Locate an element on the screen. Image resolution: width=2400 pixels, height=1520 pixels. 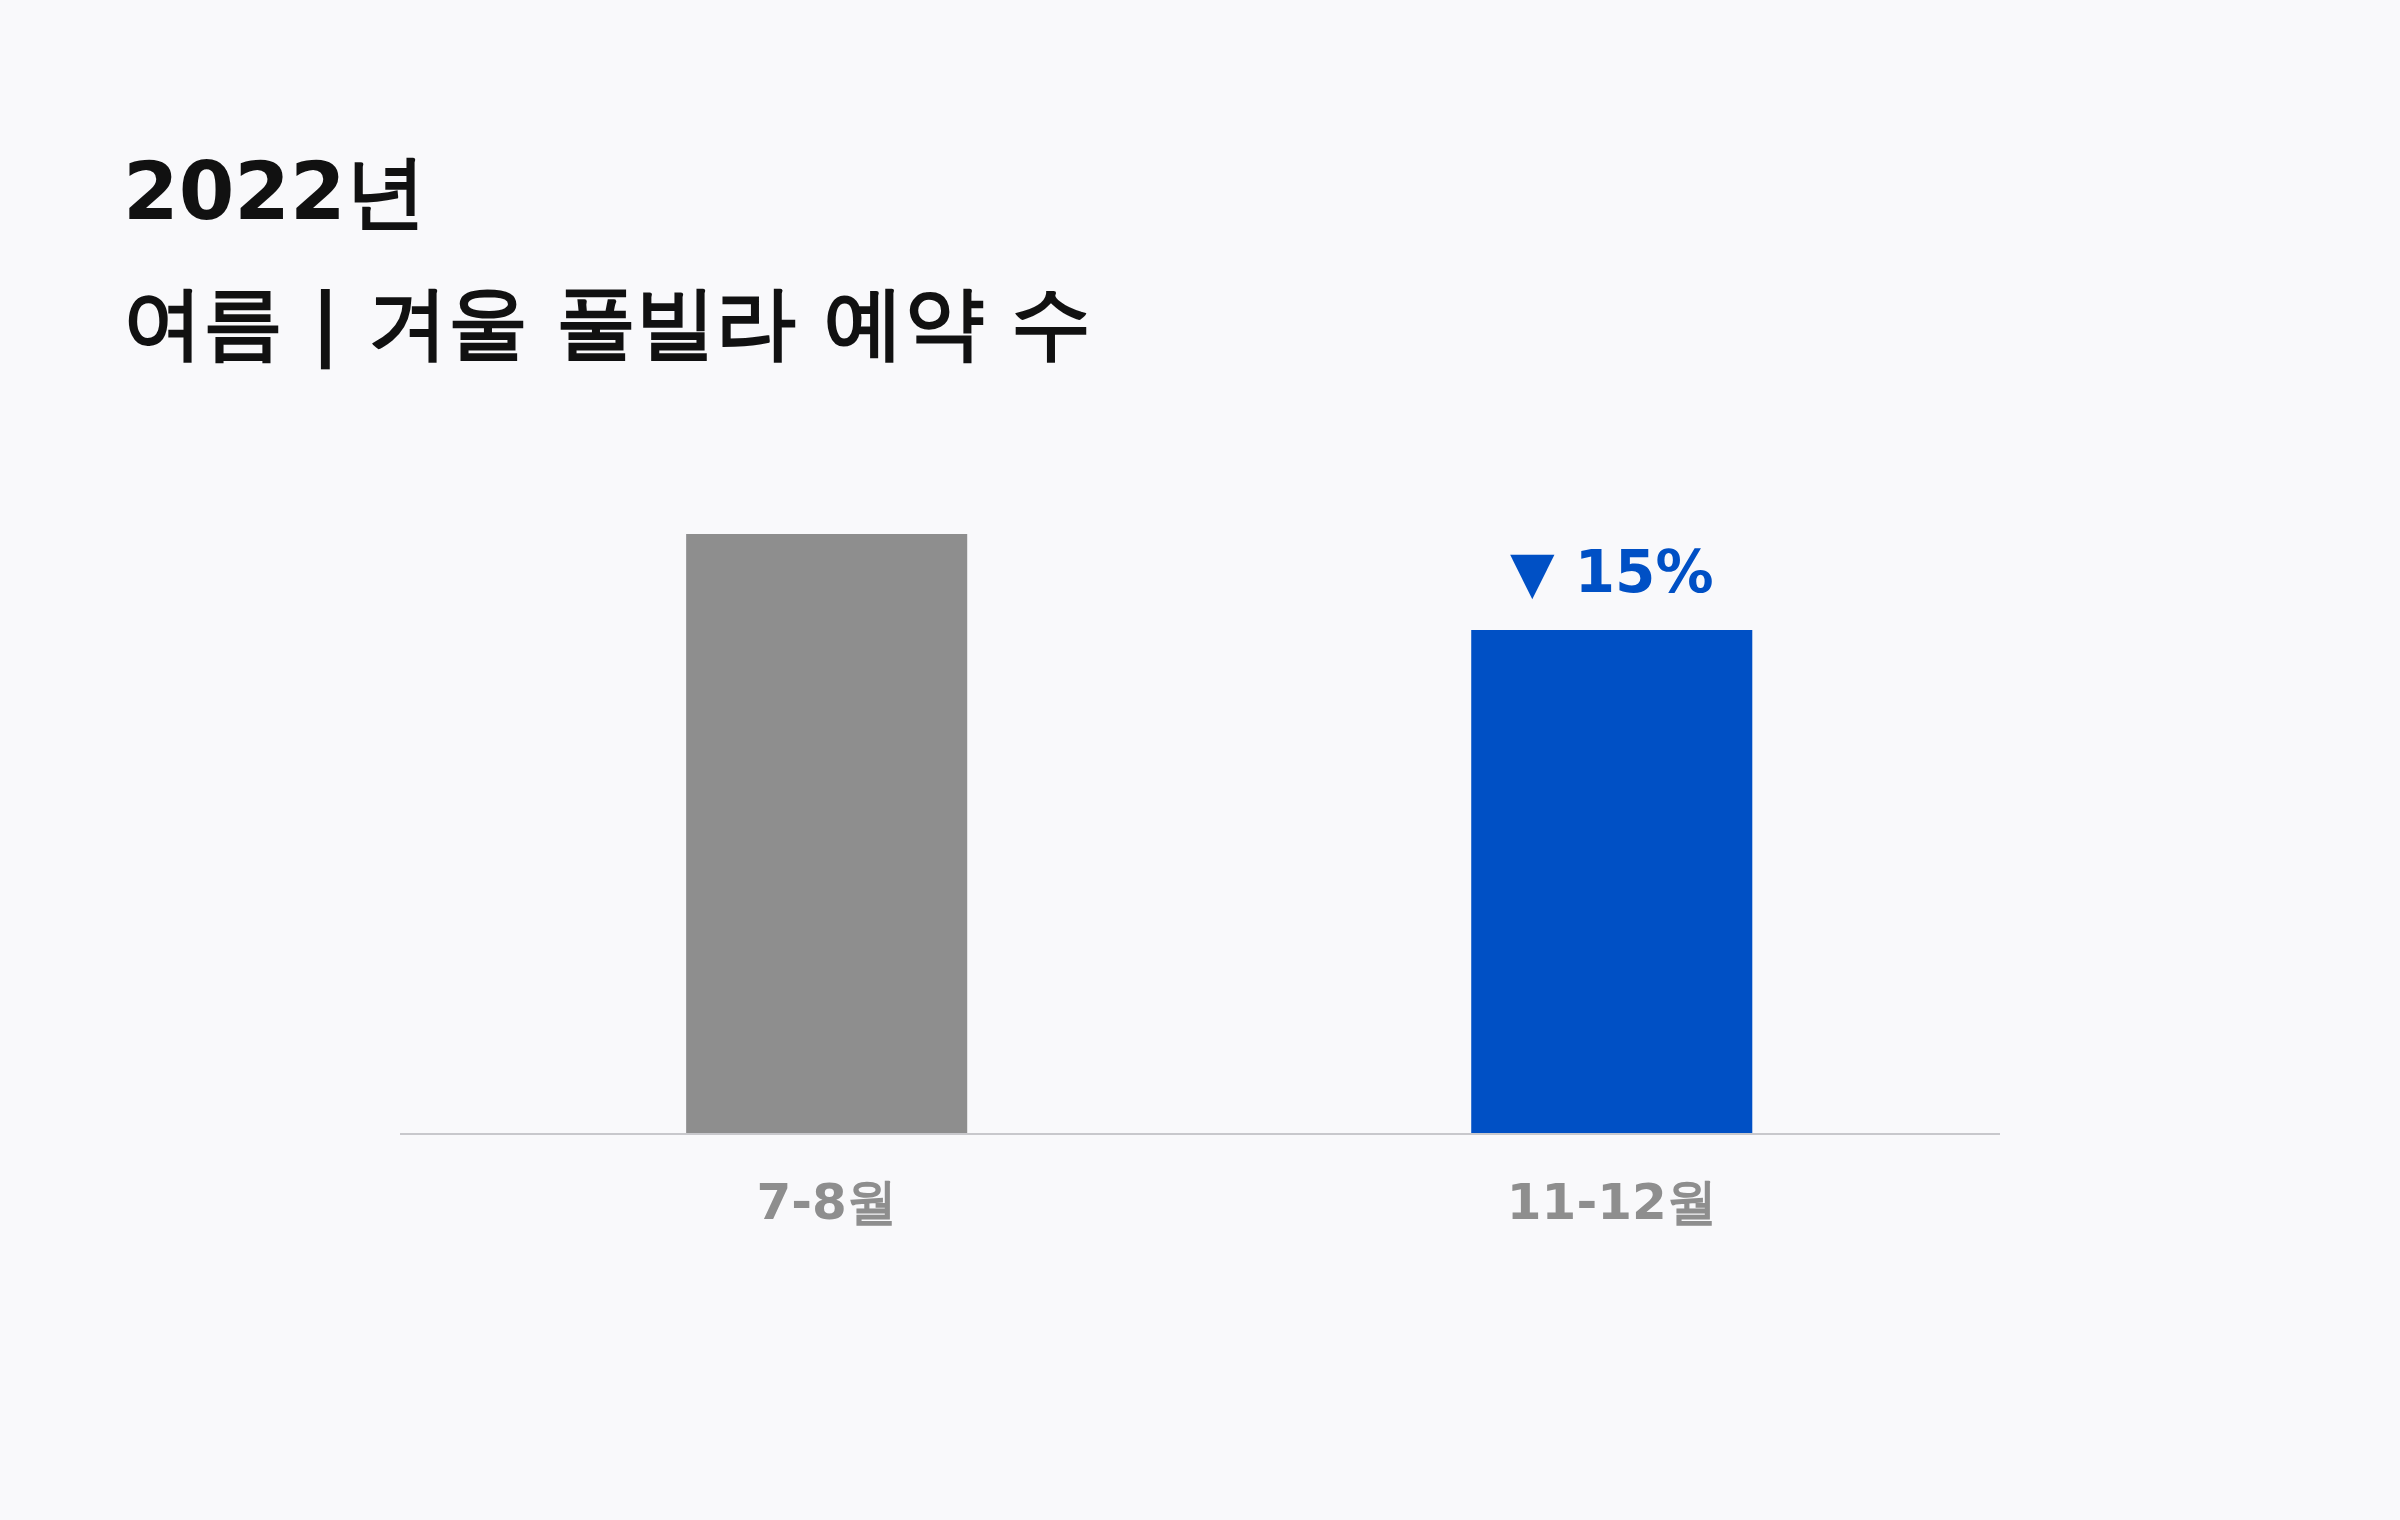
x-tick-label: 11-12월 is located at coordinates (1611, 1202).